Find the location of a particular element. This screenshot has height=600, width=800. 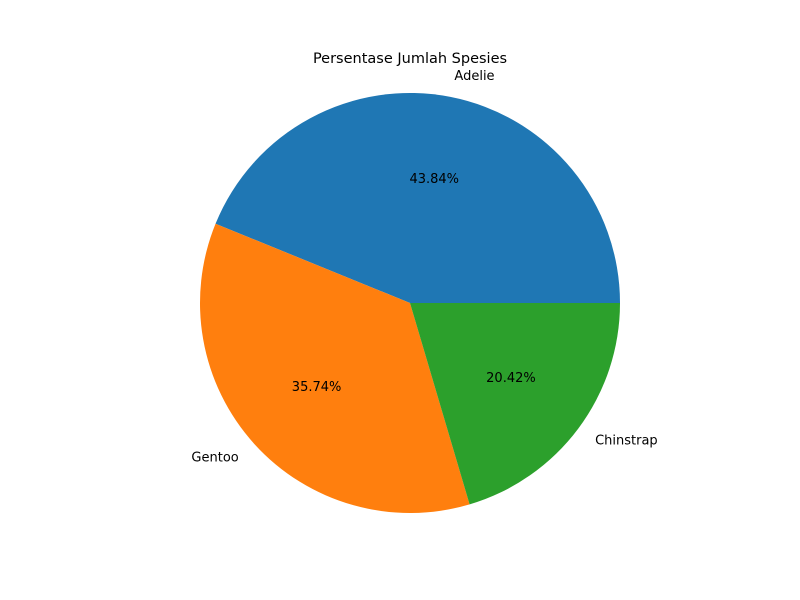

chart-title: Persentase Jumlah Spesies is located at coordinates (410, 59).